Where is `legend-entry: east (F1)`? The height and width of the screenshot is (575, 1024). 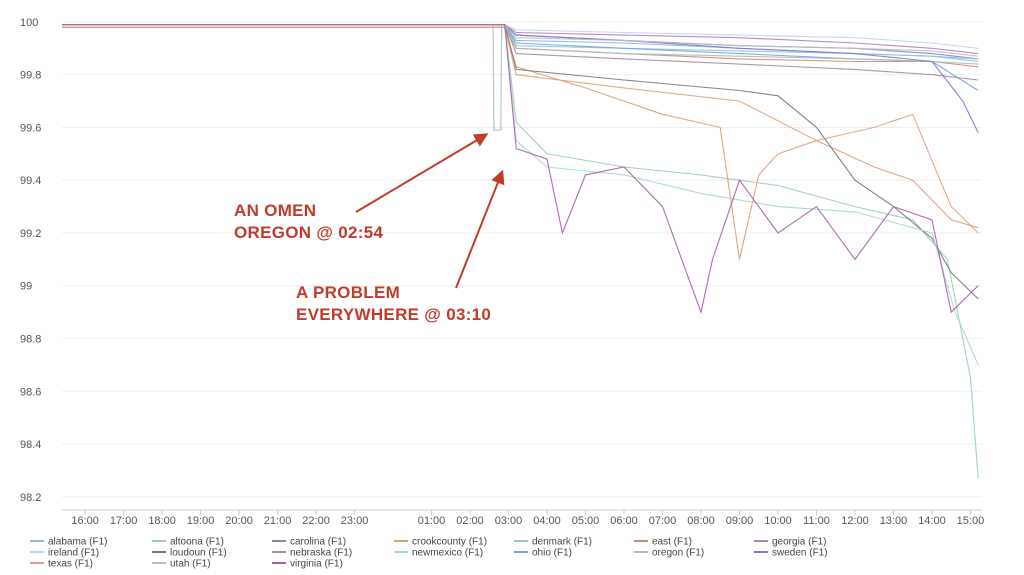
legend-entry: east (F1) is located at coordinates (672, 542).